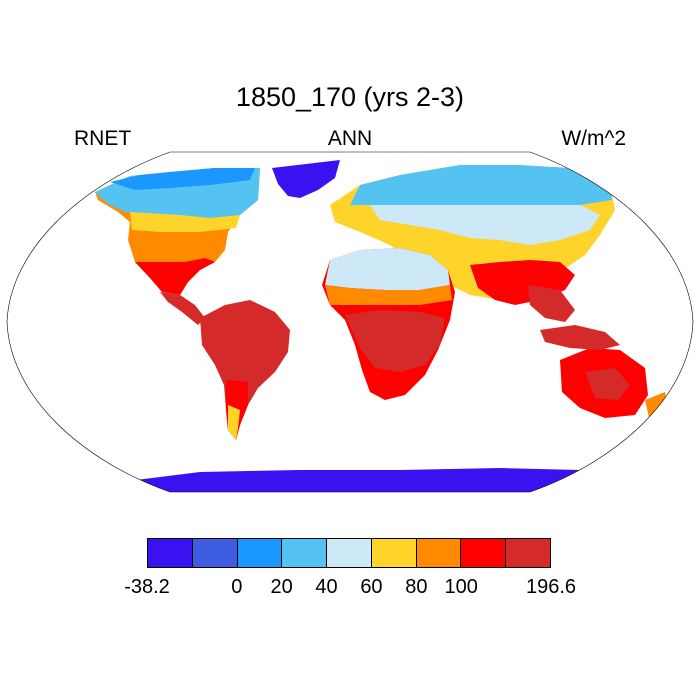 The width and height of the screenshot is (700, 700). What do you see at coordinates (281, 587) in the screenshot?
I see `colorbar-tick-label: 20` at bounding box center [281, 587].